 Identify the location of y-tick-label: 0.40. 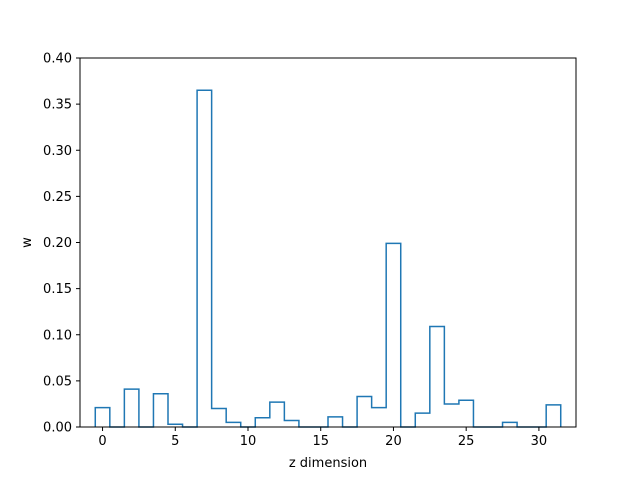
(57, 59).